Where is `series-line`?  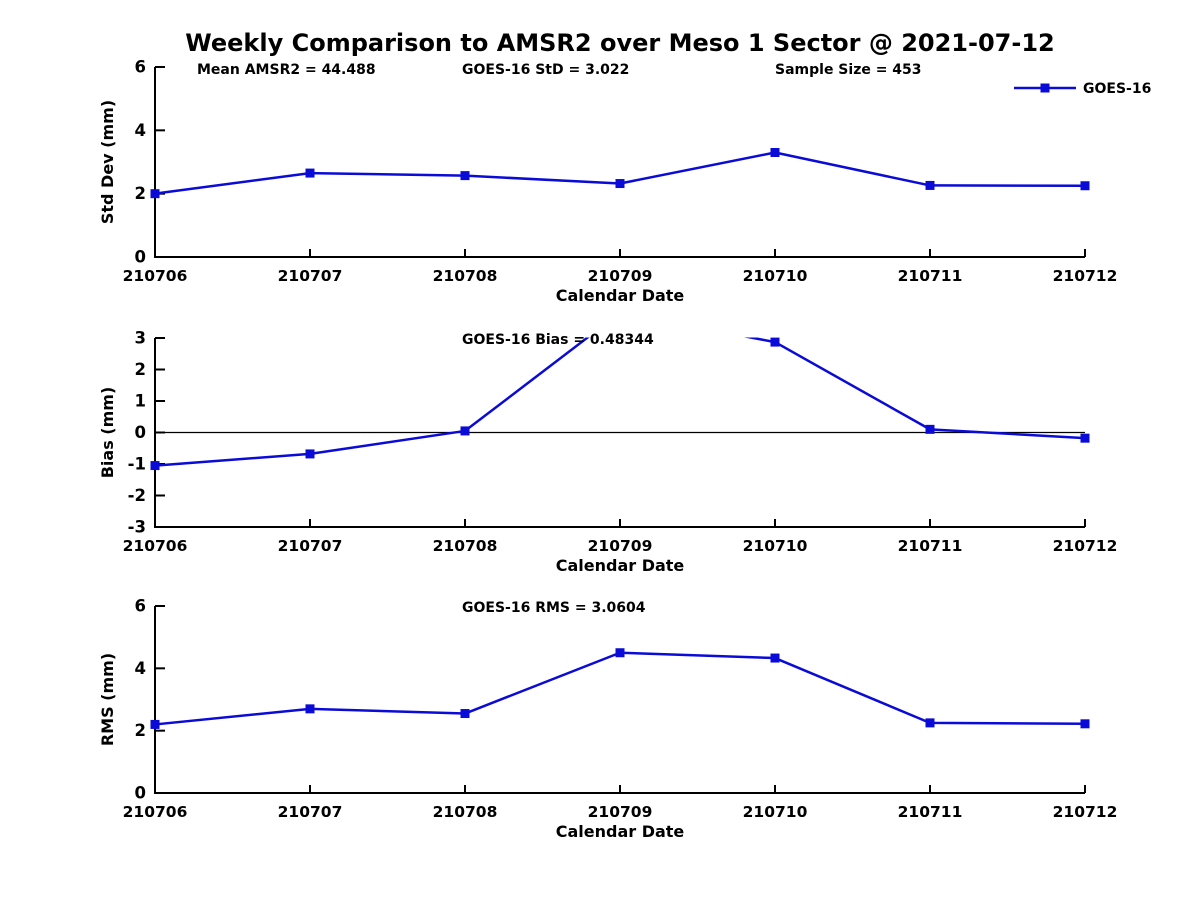
series-line is located at coordinates (620, 688).